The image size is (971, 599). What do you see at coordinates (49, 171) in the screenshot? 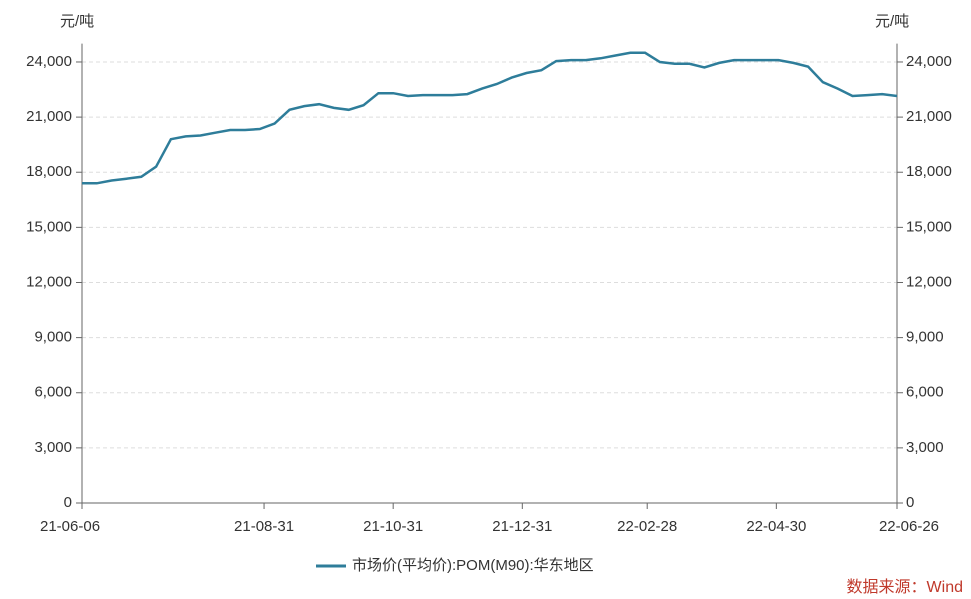
I see `y-tick-label: 18,000` at bounding box center [49, 171].